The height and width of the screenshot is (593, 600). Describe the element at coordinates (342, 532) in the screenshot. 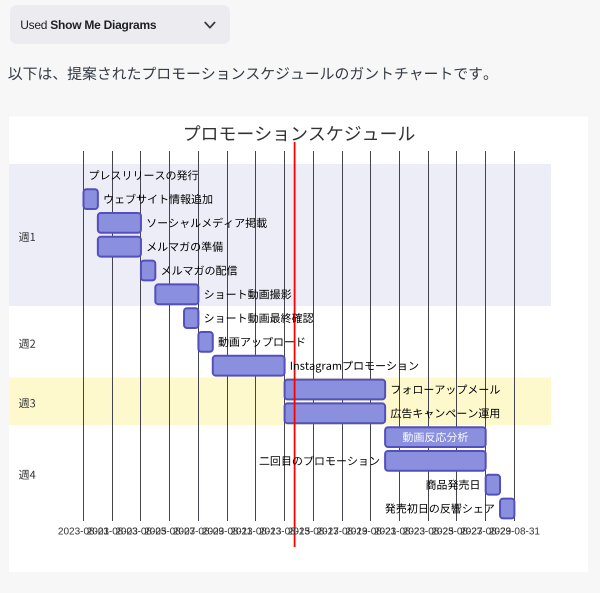

I see `svg-text: 2023-08-19` at that location.